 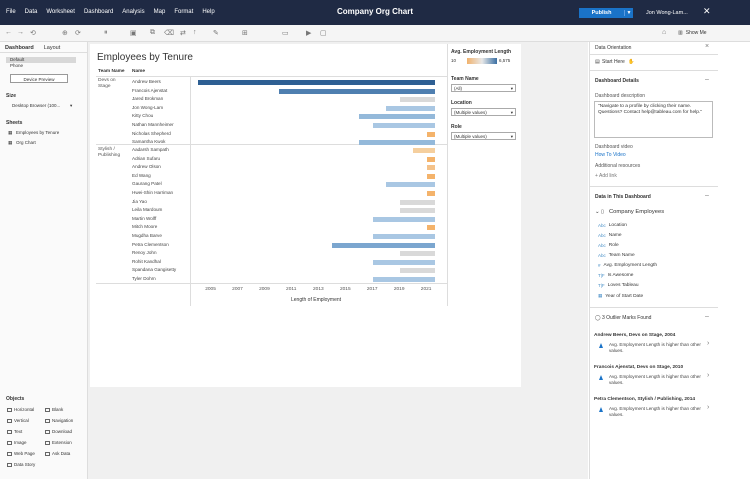 What do you see at coordinates (150, 149) in the screenshot?
I see `employee-name: Aadarsh Sampath` at bounding box center [150, 149].